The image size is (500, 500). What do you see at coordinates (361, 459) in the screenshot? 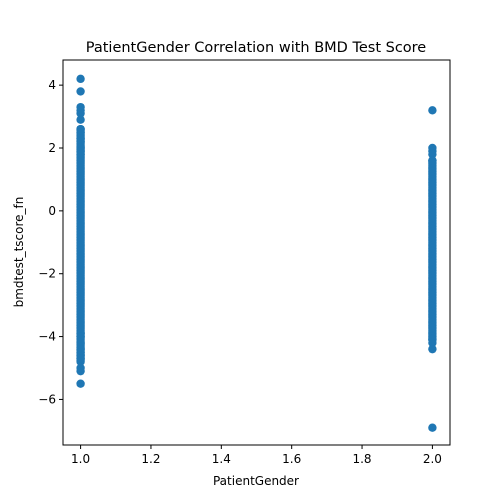
I see `x-tick-label: 1.8` at bounding box center [361, 459].